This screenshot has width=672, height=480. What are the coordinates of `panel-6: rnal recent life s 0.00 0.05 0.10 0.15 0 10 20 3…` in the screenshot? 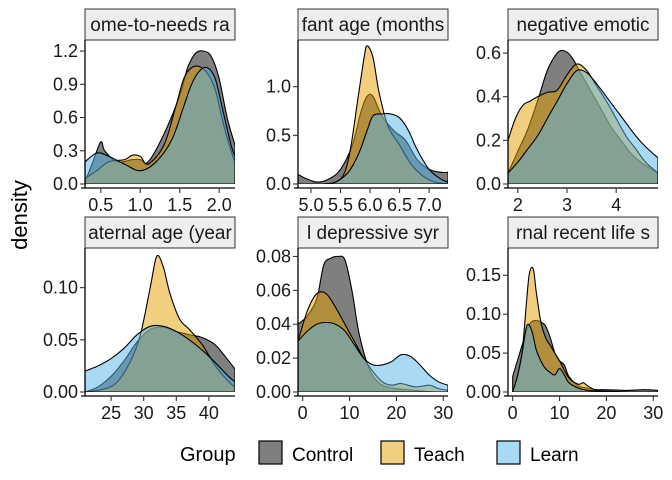 It's located at (564, 319).